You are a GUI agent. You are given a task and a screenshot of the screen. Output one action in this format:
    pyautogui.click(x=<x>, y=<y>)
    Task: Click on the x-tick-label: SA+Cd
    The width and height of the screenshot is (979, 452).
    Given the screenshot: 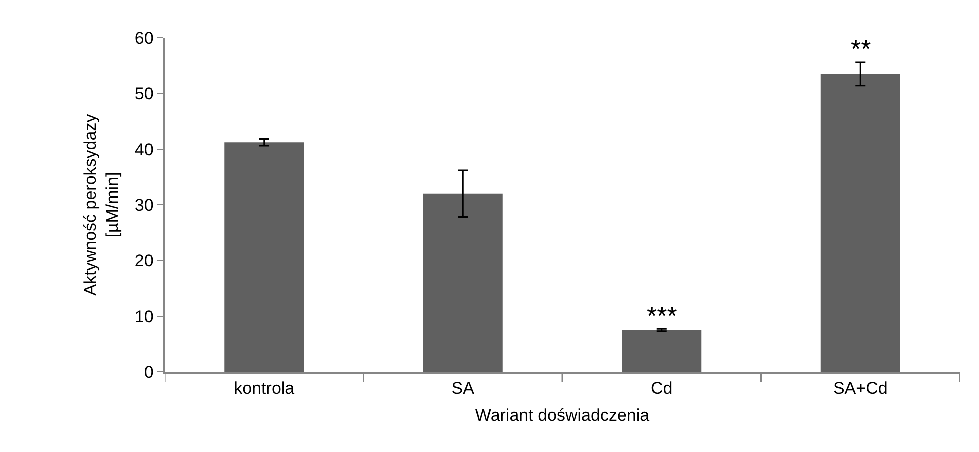 What is the action you would take?
    pyautogui.click(x=860, y=388)
    